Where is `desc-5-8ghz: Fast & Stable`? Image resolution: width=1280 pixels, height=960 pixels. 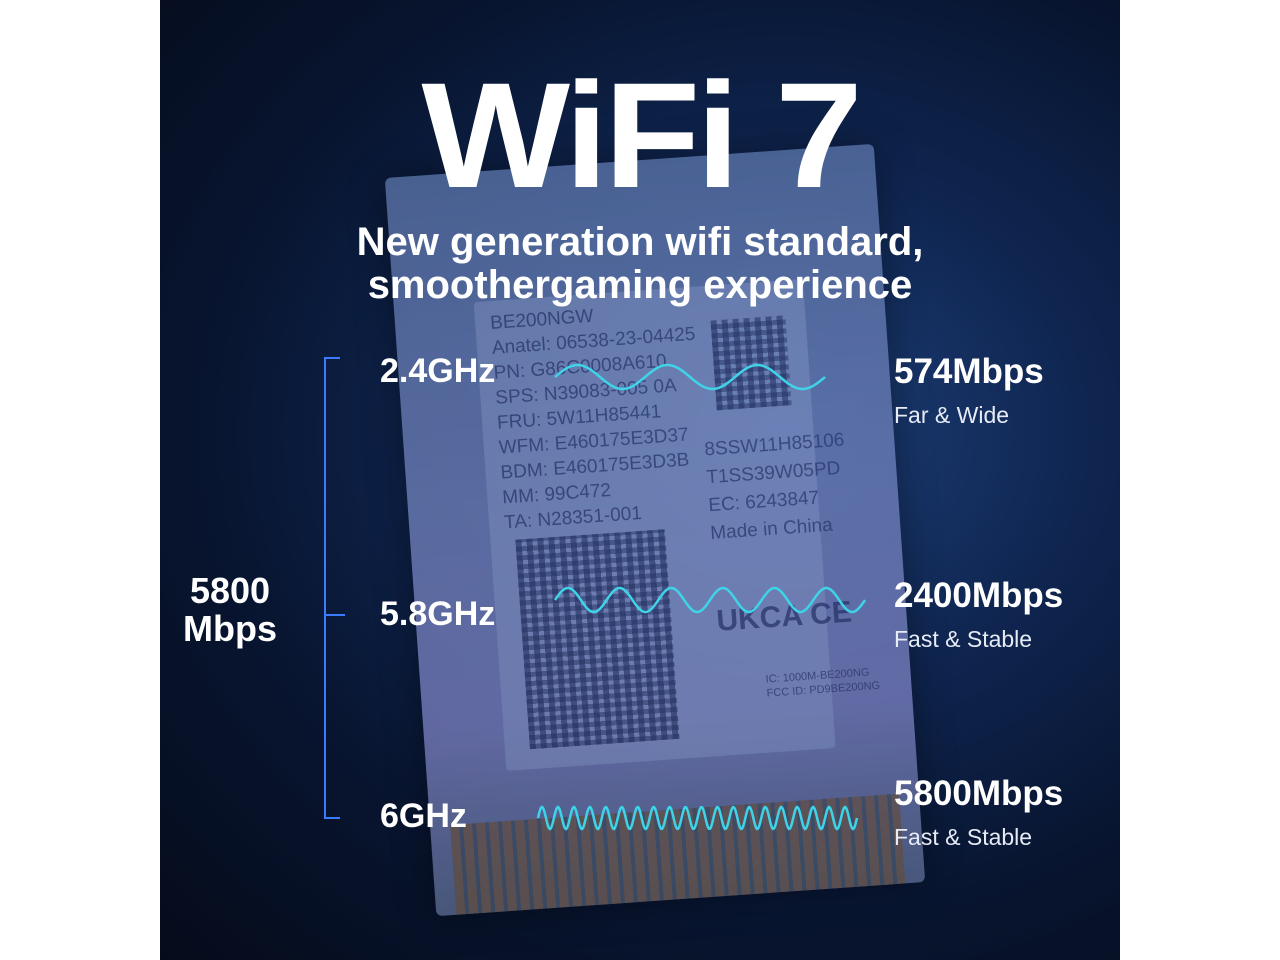
desc-5-8ghz: Fast & Stable is located at coordinates (963, 639).